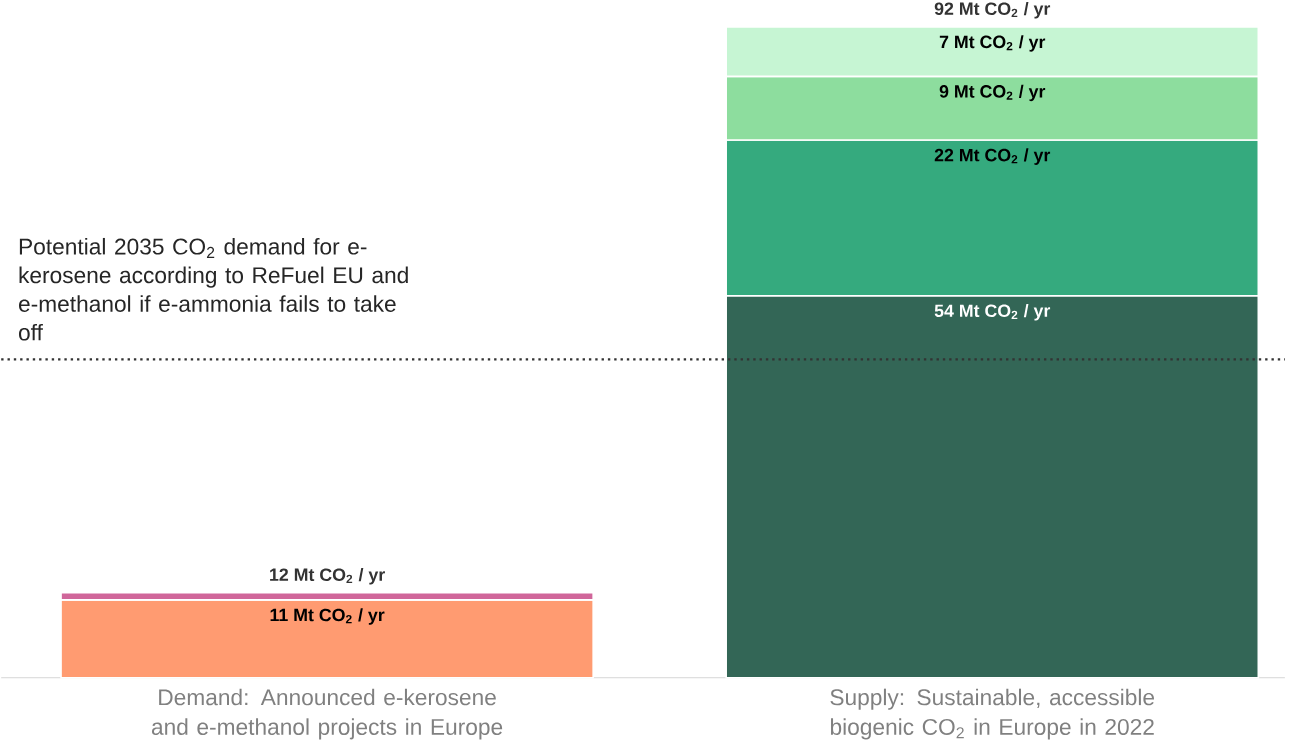 The width and height of the screenshot is (1300, 746). What do you see at coordinates (992, 10) in the screenshot?
I see `total-label: 92 Mt CO$_{2}$ / yr` at bounding box center [992, 10].